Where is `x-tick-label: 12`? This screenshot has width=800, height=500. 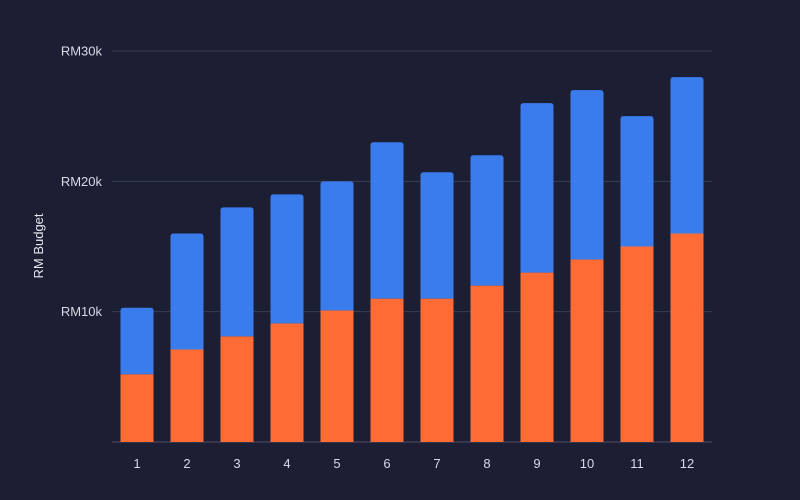 x-tick-label: 12 is located at coordinates (687, 463).